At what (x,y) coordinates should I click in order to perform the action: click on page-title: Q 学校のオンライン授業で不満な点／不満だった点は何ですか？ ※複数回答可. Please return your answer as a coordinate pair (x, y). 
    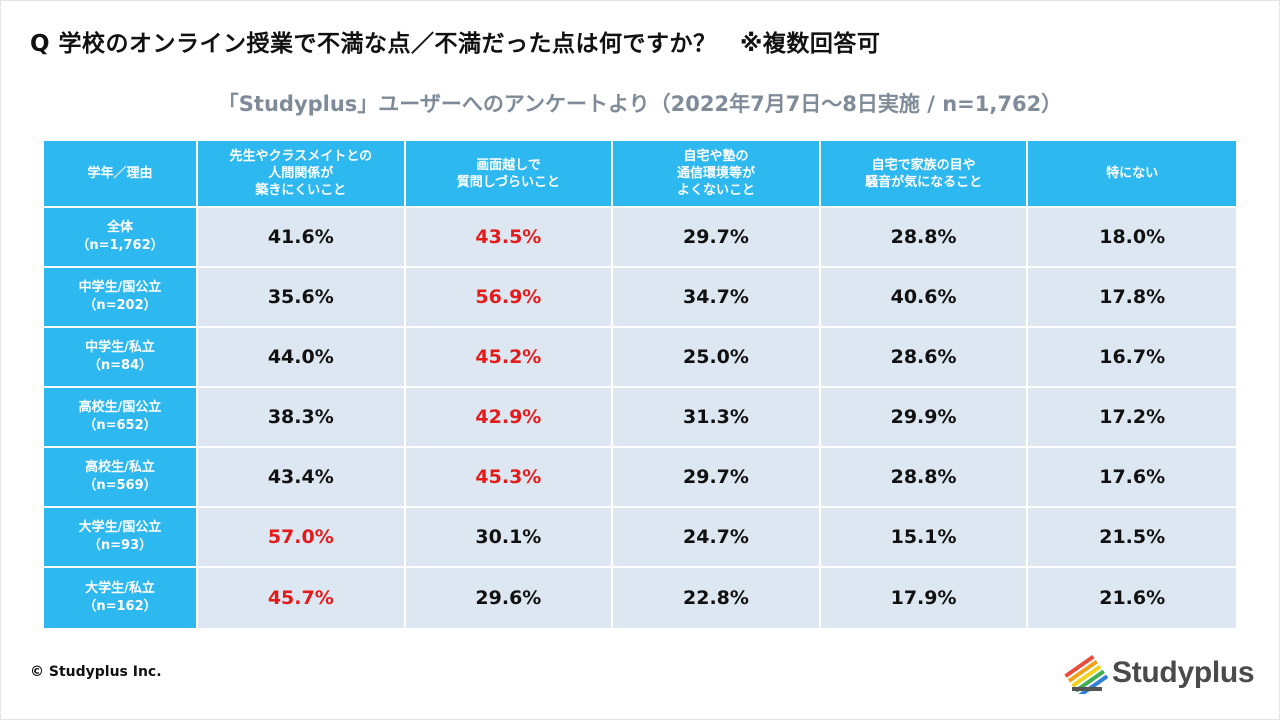
    Looking at the image, I should click on (455, 44).